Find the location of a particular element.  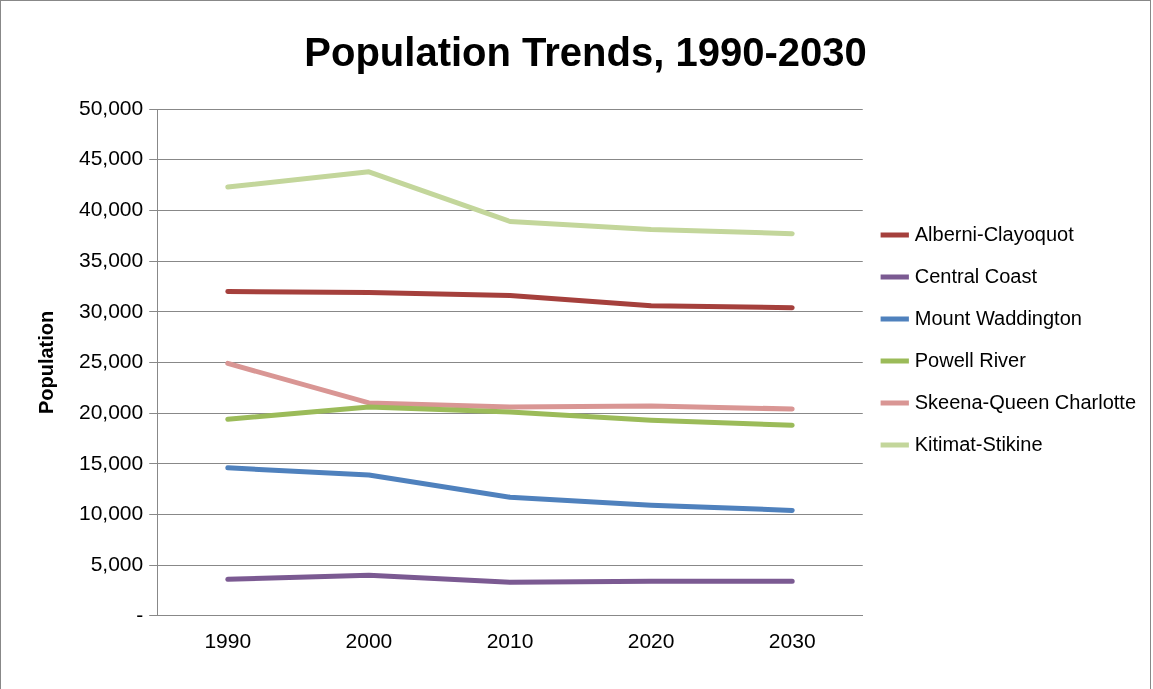

y-tick-label: 10,000 is located at coordinates (111, 513).